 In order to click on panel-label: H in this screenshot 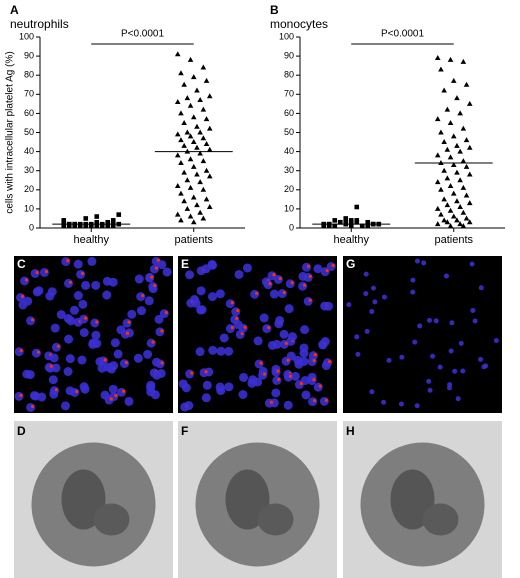, I will do `click(350, 431)`.